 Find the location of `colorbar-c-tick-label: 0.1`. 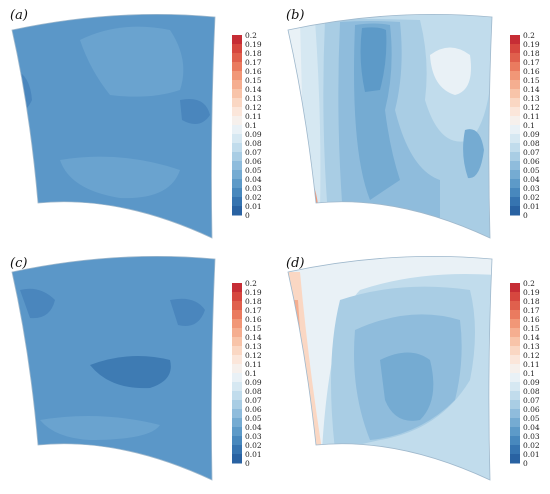

colorbar-c-tick-label: 0.1 is located at coordinates (251, 373).